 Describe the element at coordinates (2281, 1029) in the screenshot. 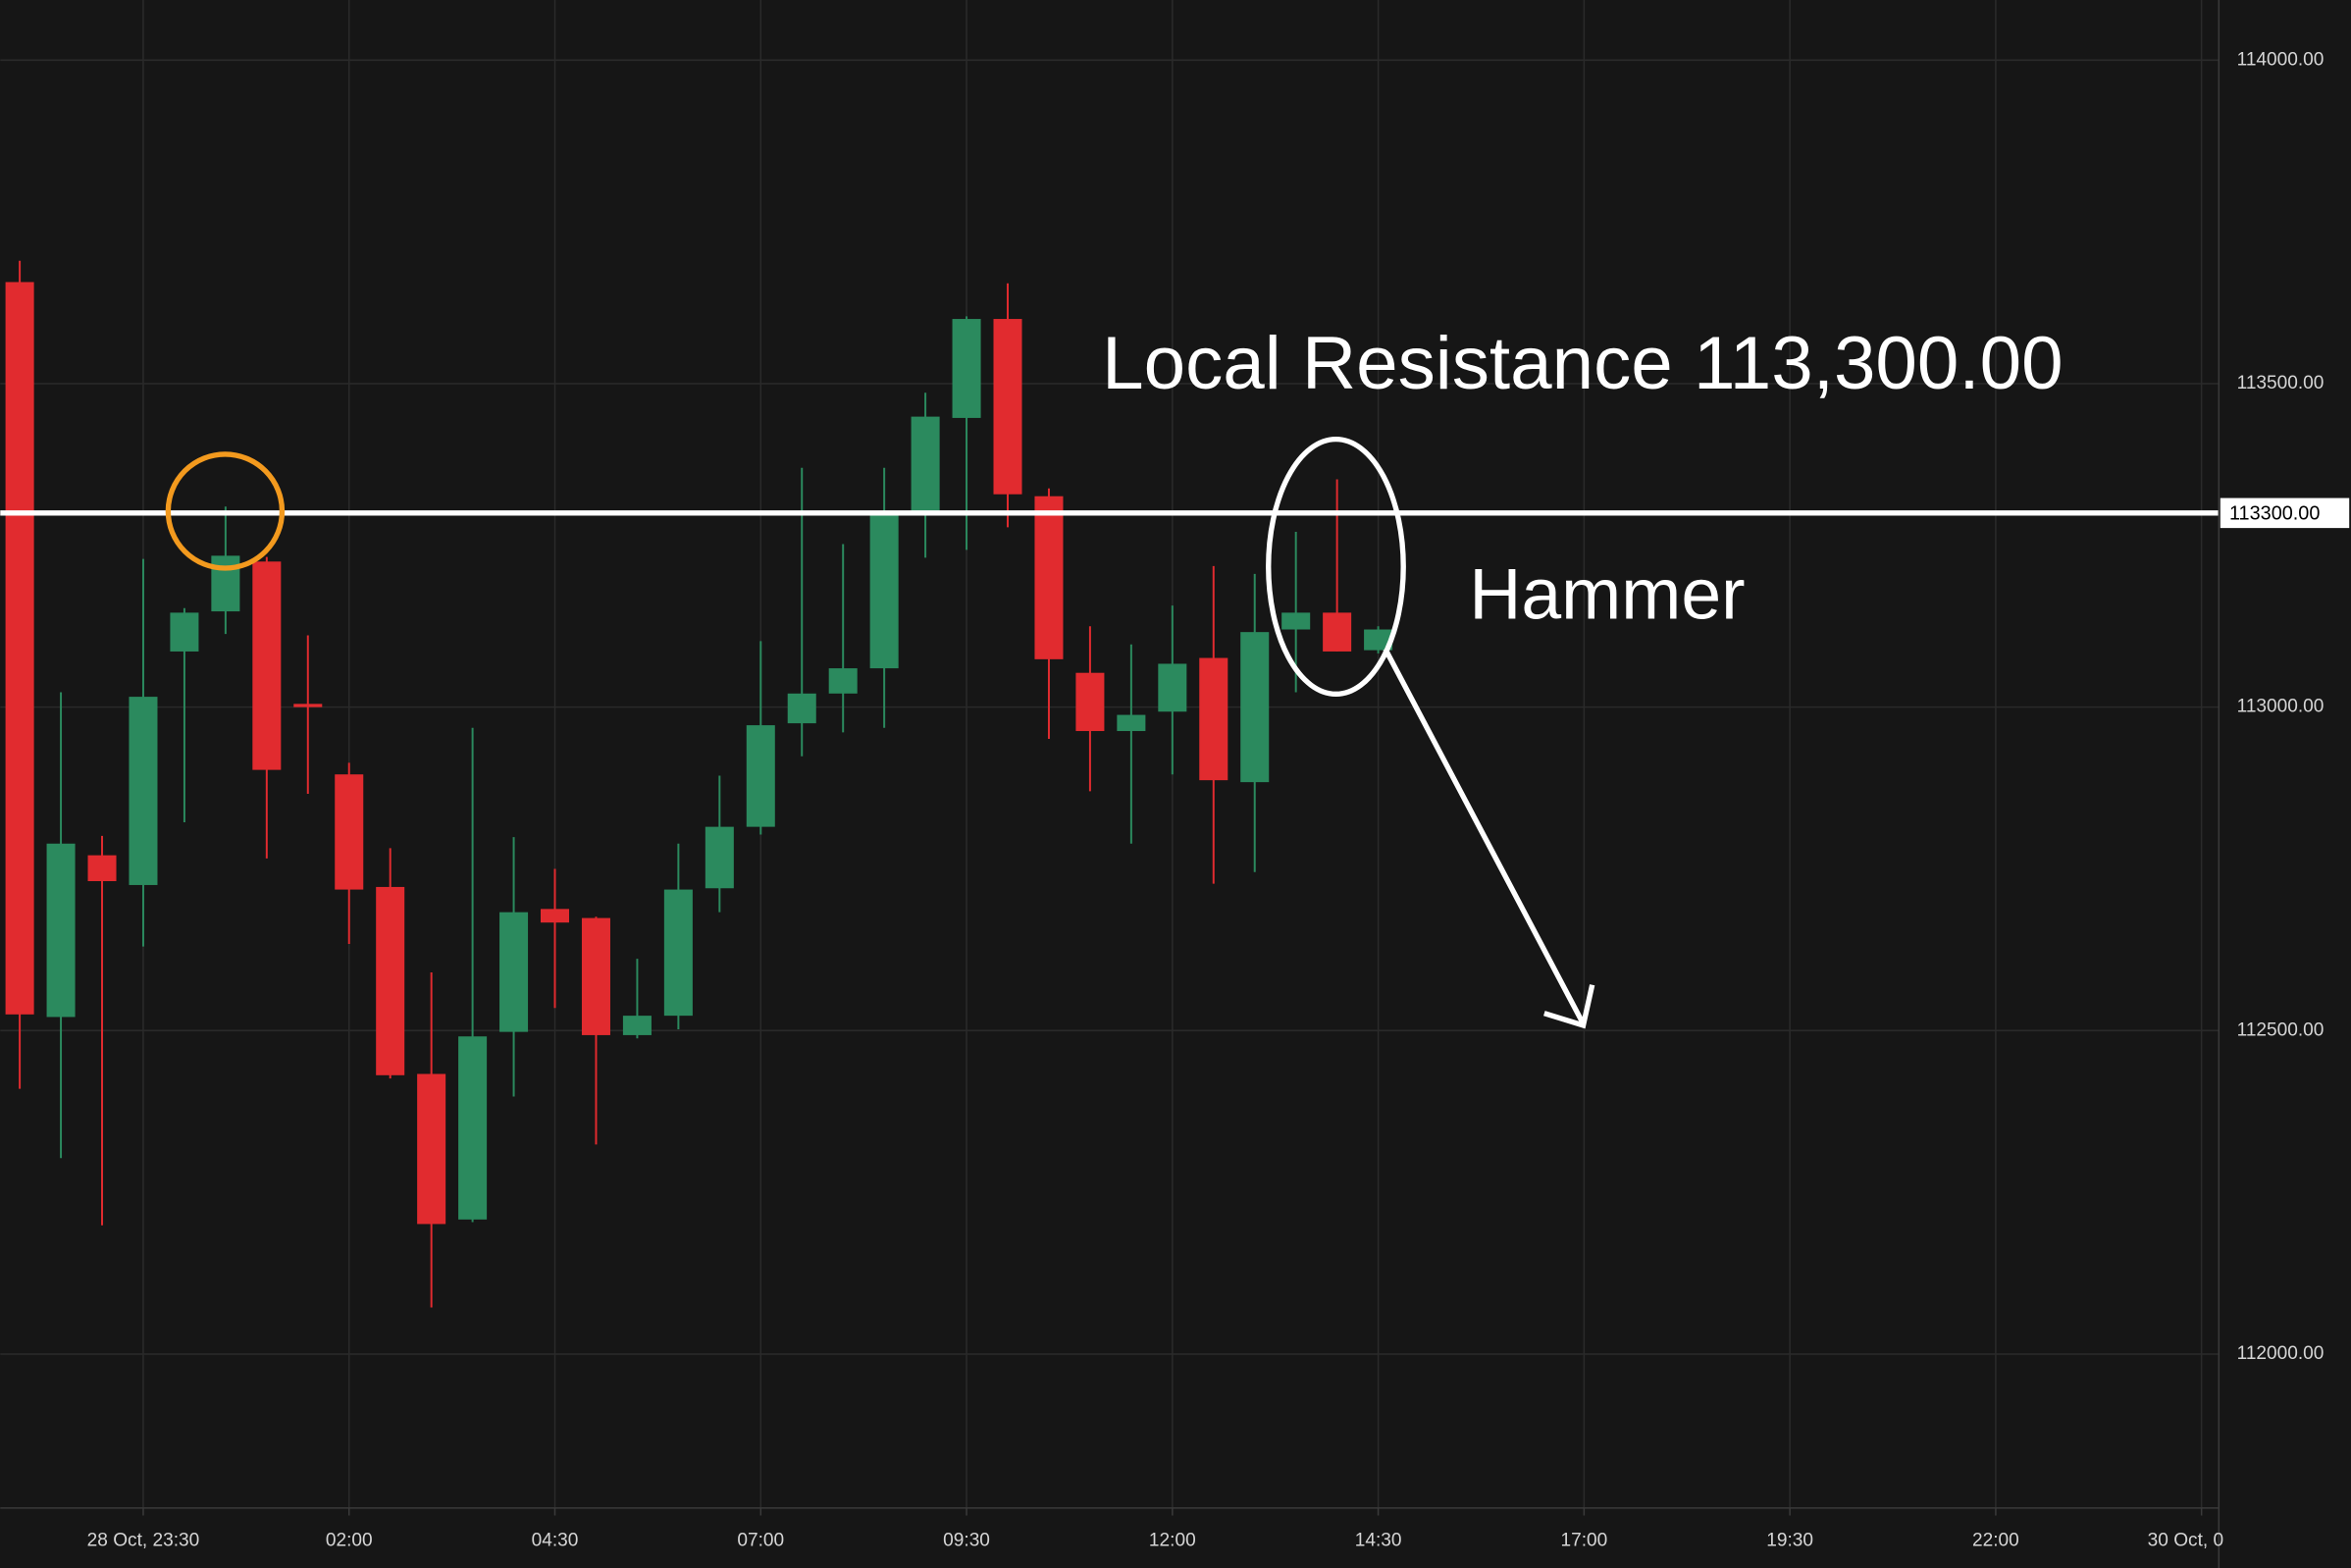

I see `y-tick-label: 112500.00` at that location.